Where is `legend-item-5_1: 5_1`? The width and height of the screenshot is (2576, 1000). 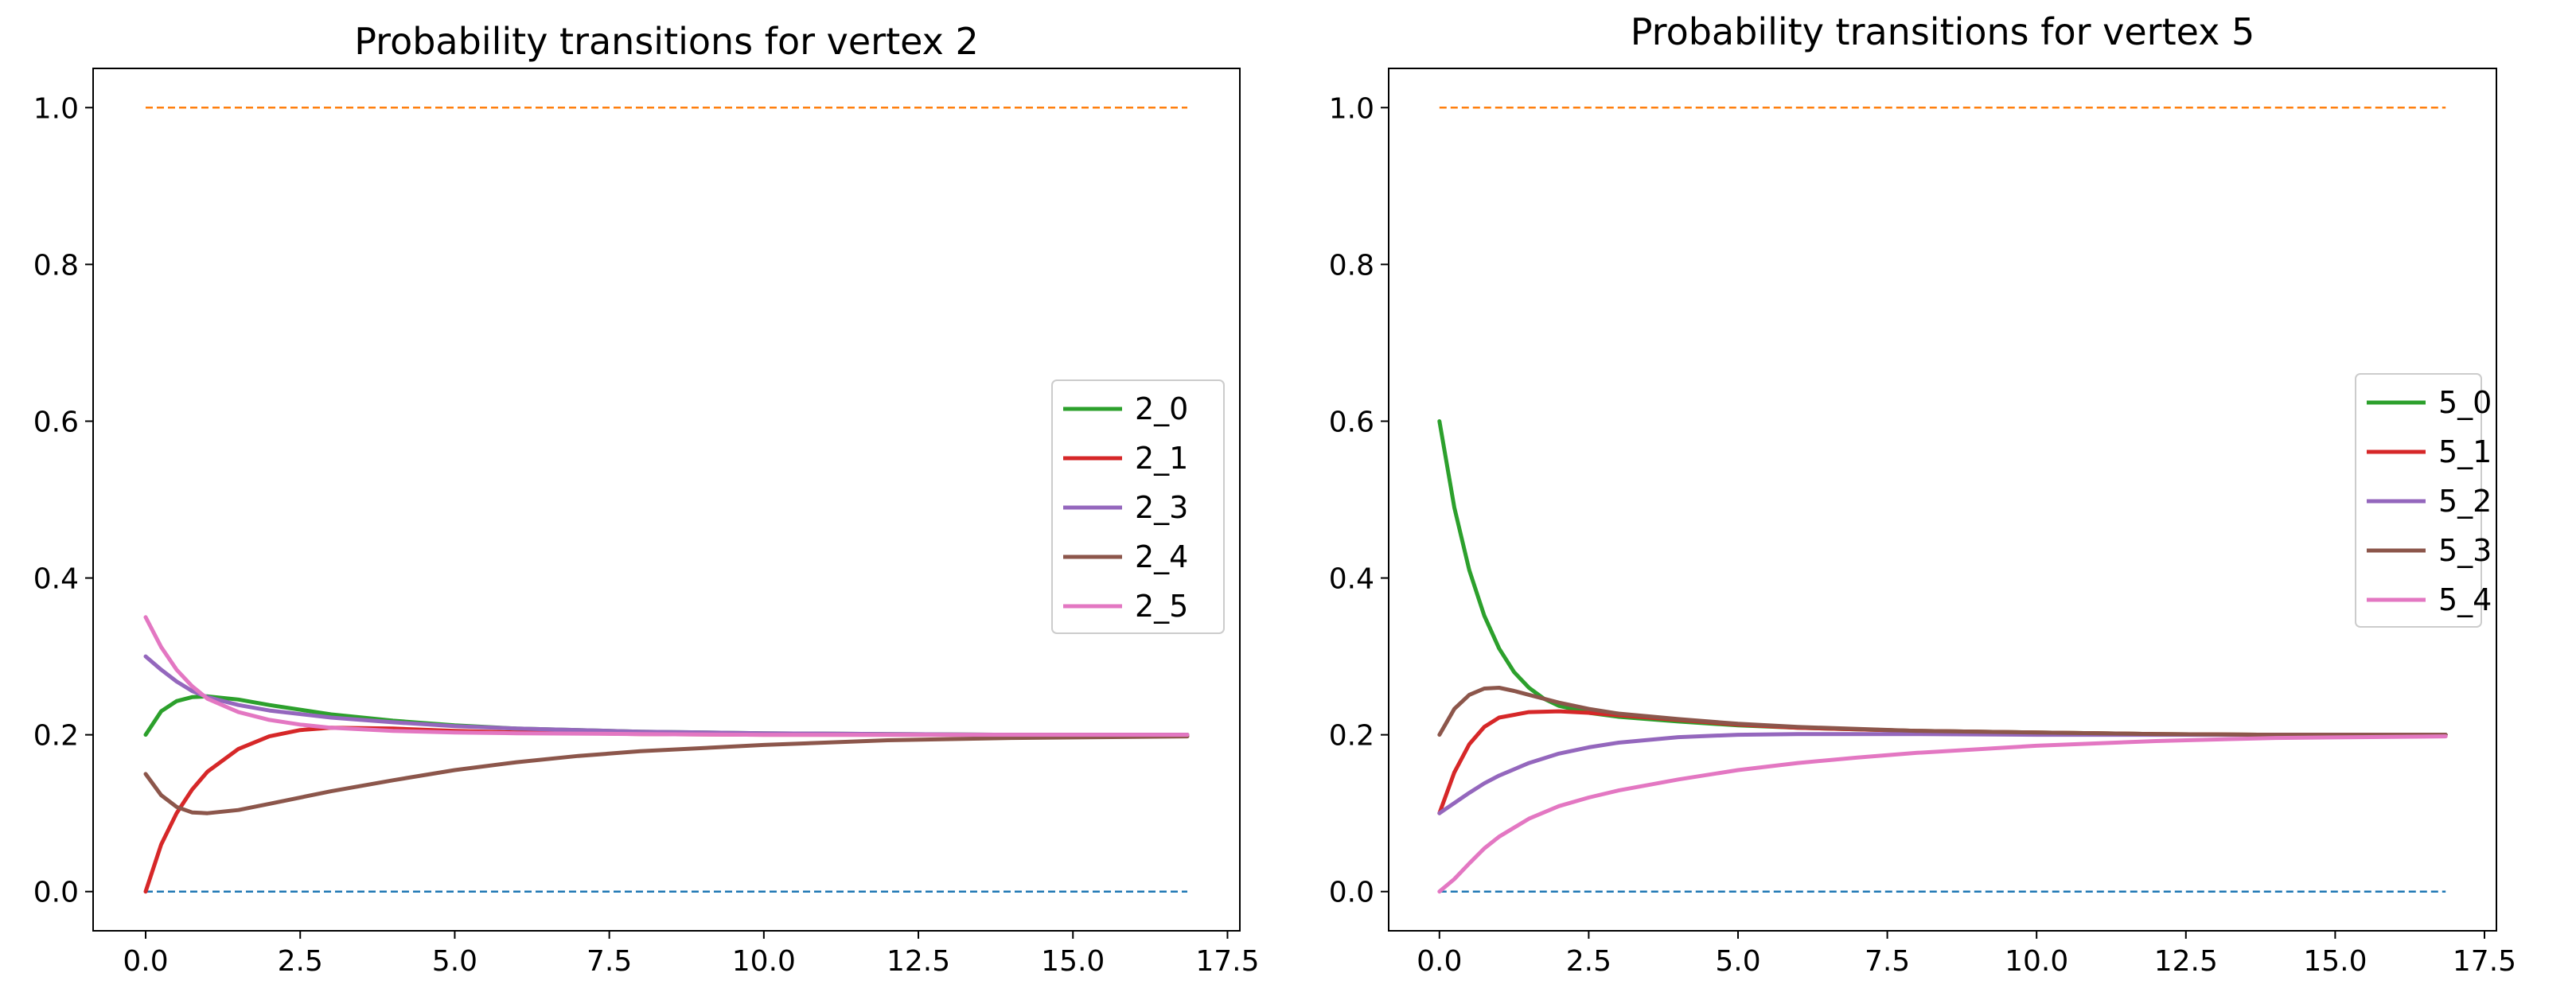 legend-item-5_1: 5_1 is located at coordinates (2429, 451).